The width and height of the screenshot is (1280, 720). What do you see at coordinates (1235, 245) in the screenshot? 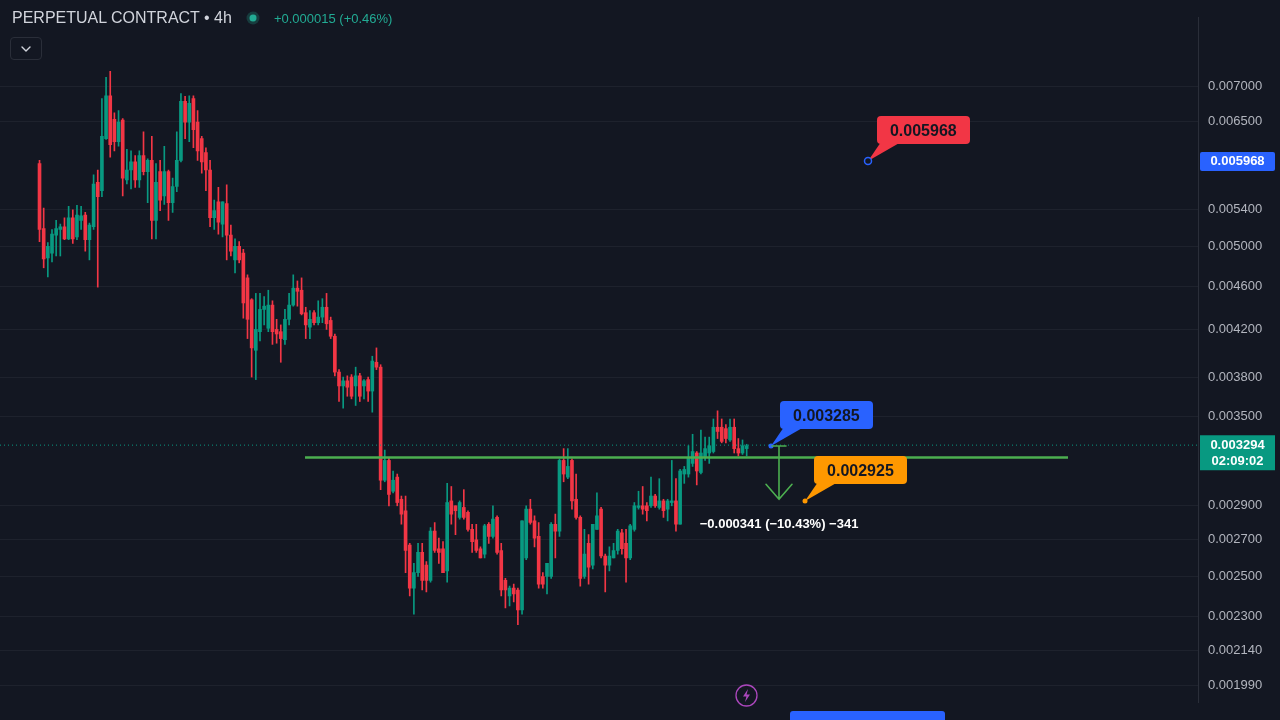
I see `y-tick-label: 0.005000` at bounding box center [1235, 245].